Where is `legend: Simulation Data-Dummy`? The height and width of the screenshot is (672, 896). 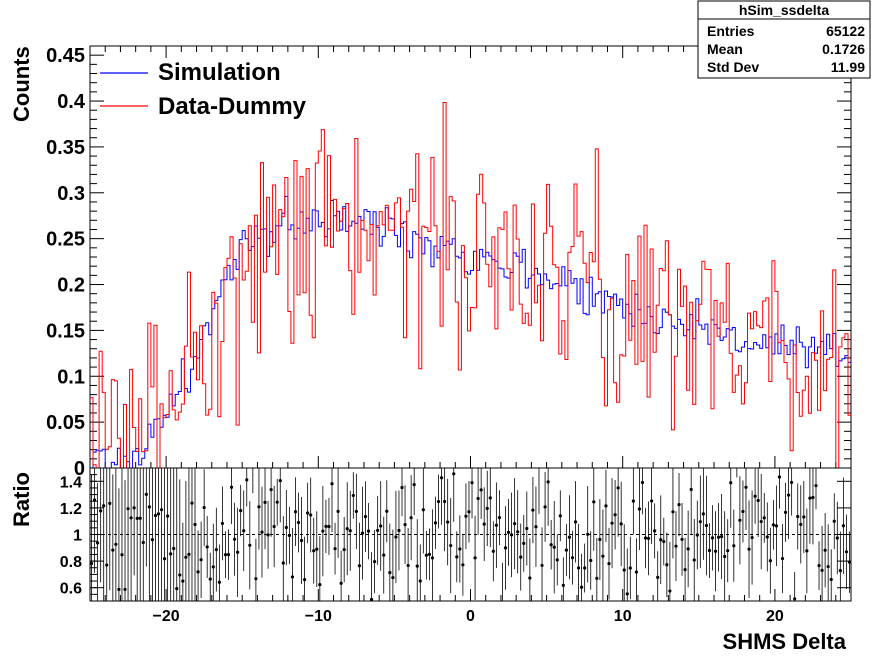
legend: Simulation Data-Dummy is located at coordinates (203, 89).